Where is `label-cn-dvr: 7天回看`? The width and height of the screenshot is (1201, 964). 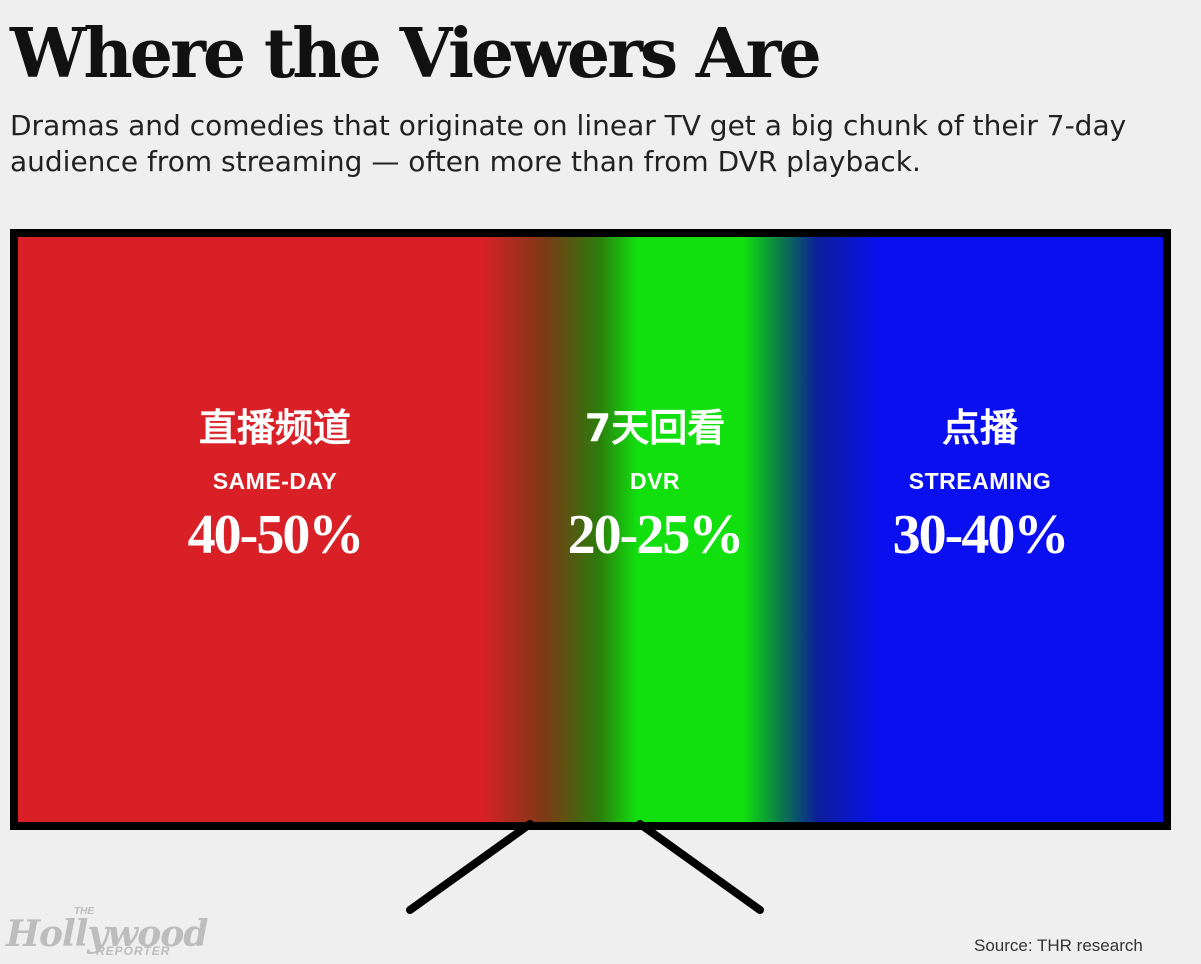
label-cn-dvr: 7天回看 is located at coordinates (655, 428).